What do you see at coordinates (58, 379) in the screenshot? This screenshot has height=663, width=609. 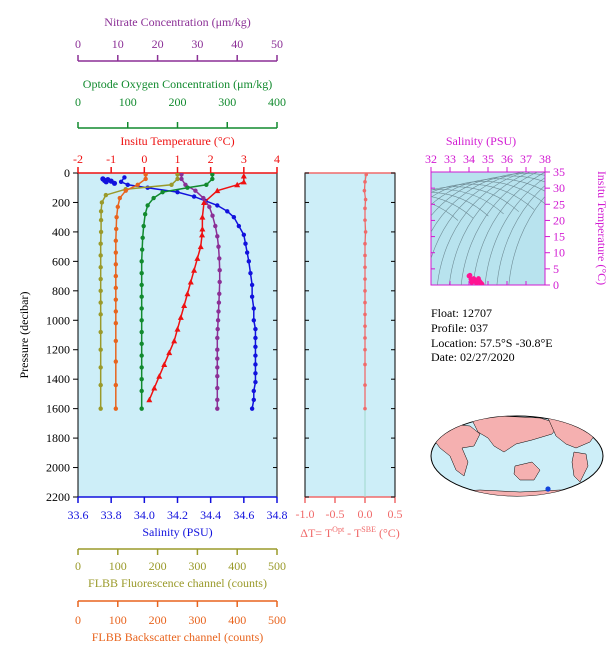 I see `pressure-tick-label: 1400` at bounding box center [58, 379].